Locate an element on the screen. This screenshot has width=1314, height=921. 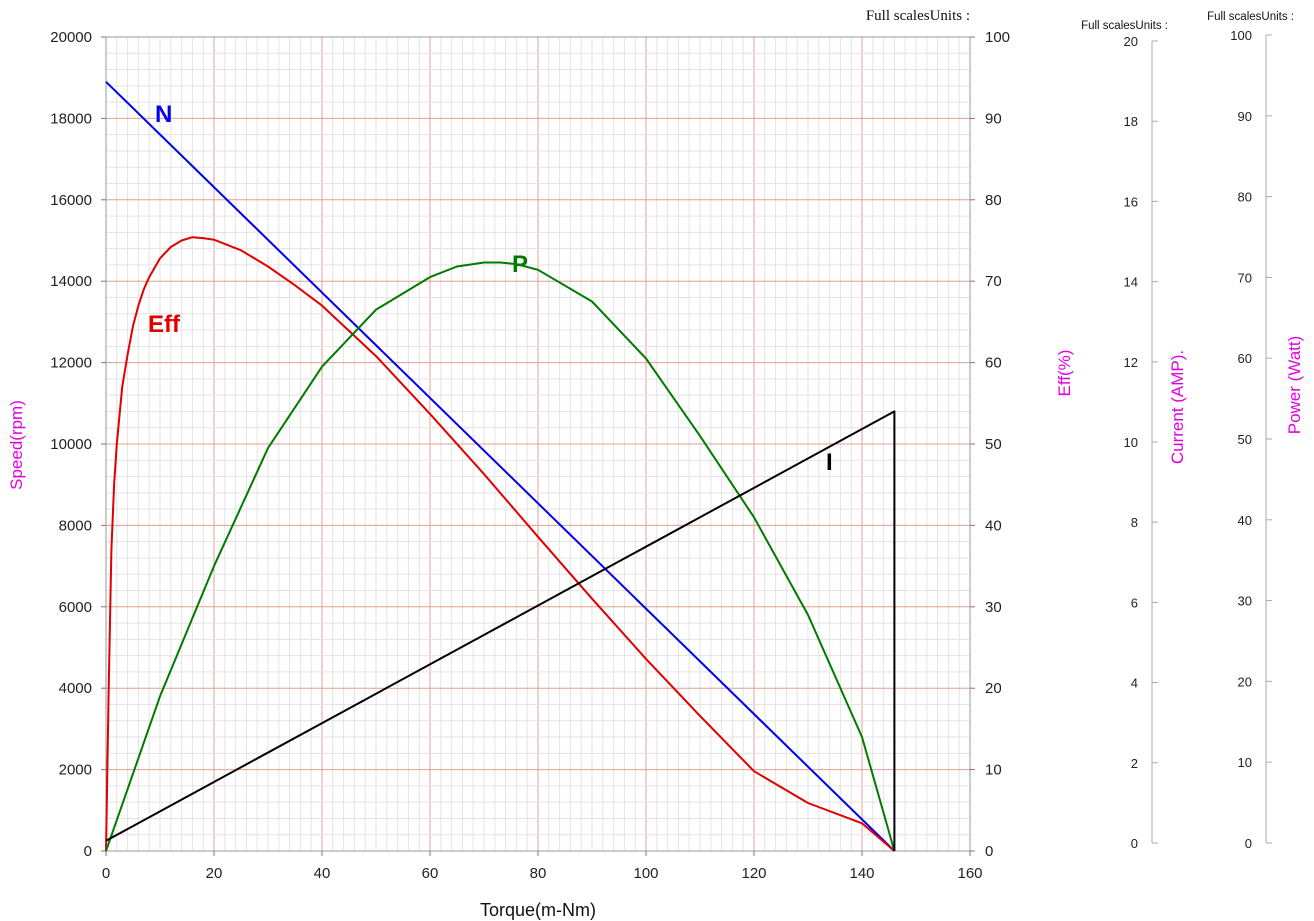
eff-full-scale-header: Full scalesUnits : is located at coordinates (918, 16).